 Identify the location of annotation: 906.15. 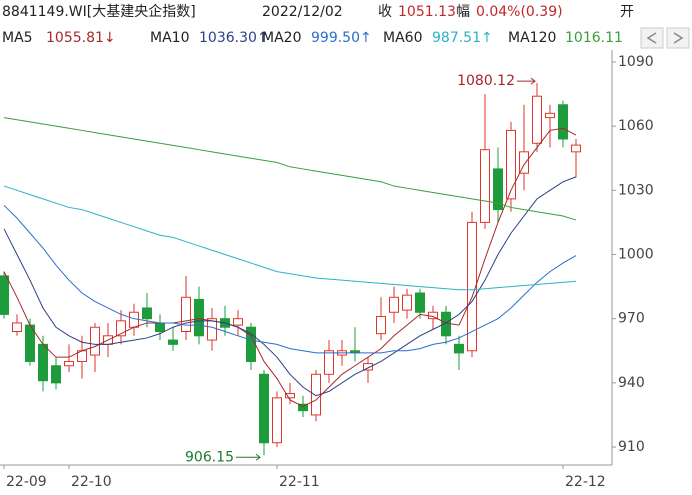
(209, 457).